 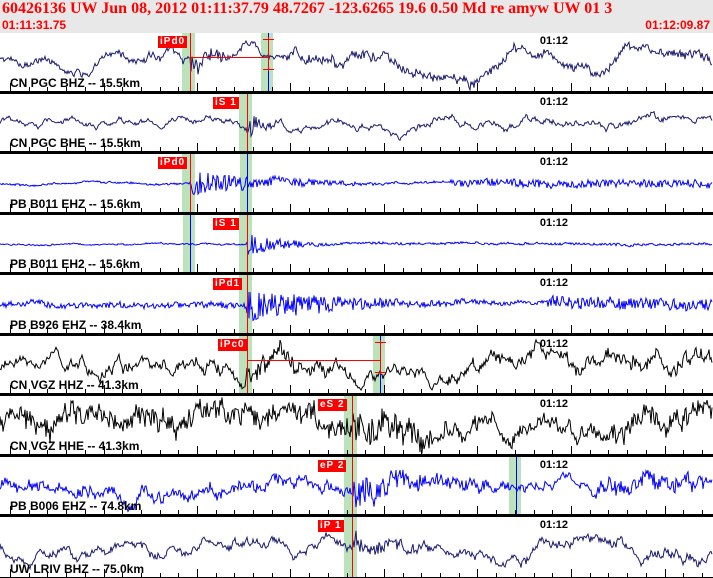 What do you see at coordinates (332, 405) in the screenshot?
I see `pick-phase-label: eS 2` at bounding box center [332, 405].